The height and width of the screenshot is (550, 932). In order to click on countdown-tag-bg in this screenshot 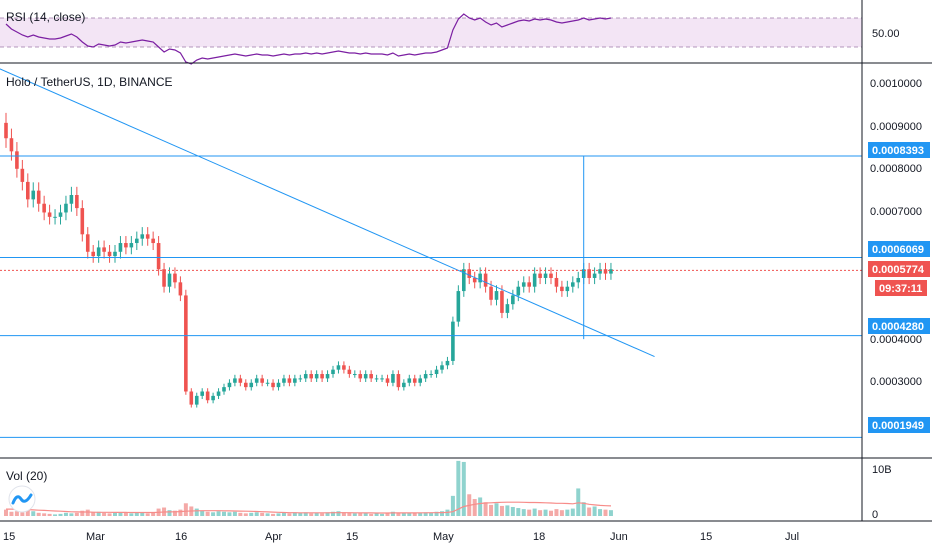, I will do `click(901, 288)`.